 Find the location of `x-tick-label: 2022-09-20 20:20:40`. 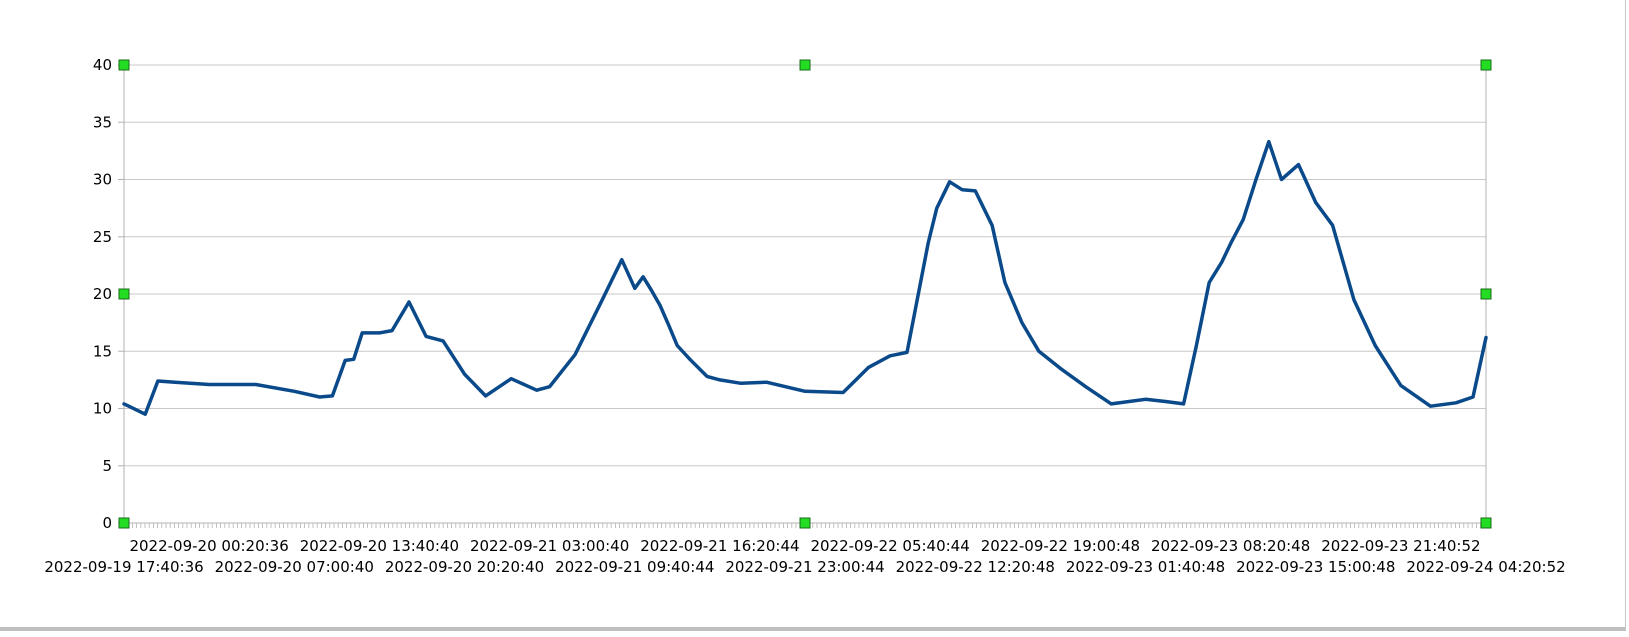

x-tick-label: 2022-09-20 20:20:40 is located at coordinates (464, 567).